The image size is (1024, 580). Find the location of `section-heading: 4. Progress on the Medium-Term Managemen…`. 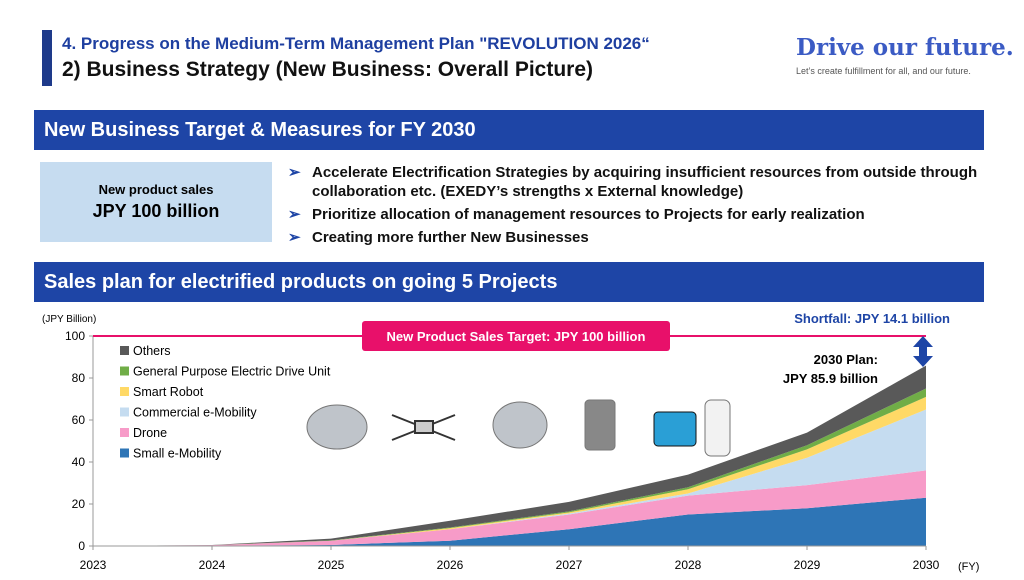

section-heading: 4. Progress on the Medium-Term Managemen… is located at coordinates (356, 43).